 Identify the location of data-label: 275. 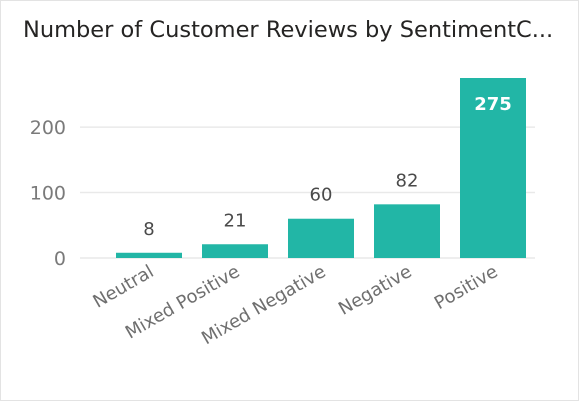
(493, 104).